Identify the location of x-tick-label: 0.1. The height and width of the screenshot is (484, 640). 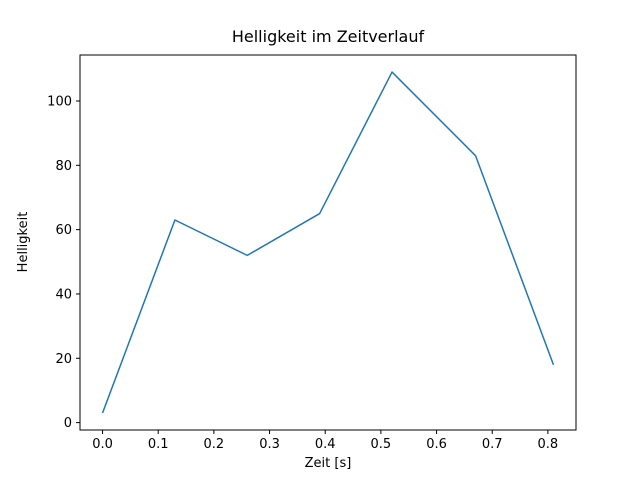
(158, 444).